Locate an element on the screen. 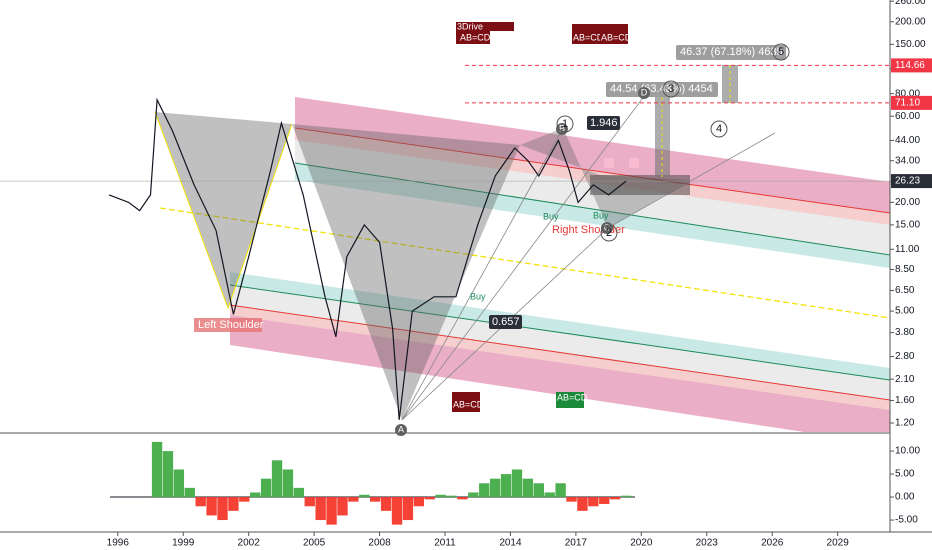  annotation: 44.54 (63.43%) 4454 is located at coordinates (661, 89).